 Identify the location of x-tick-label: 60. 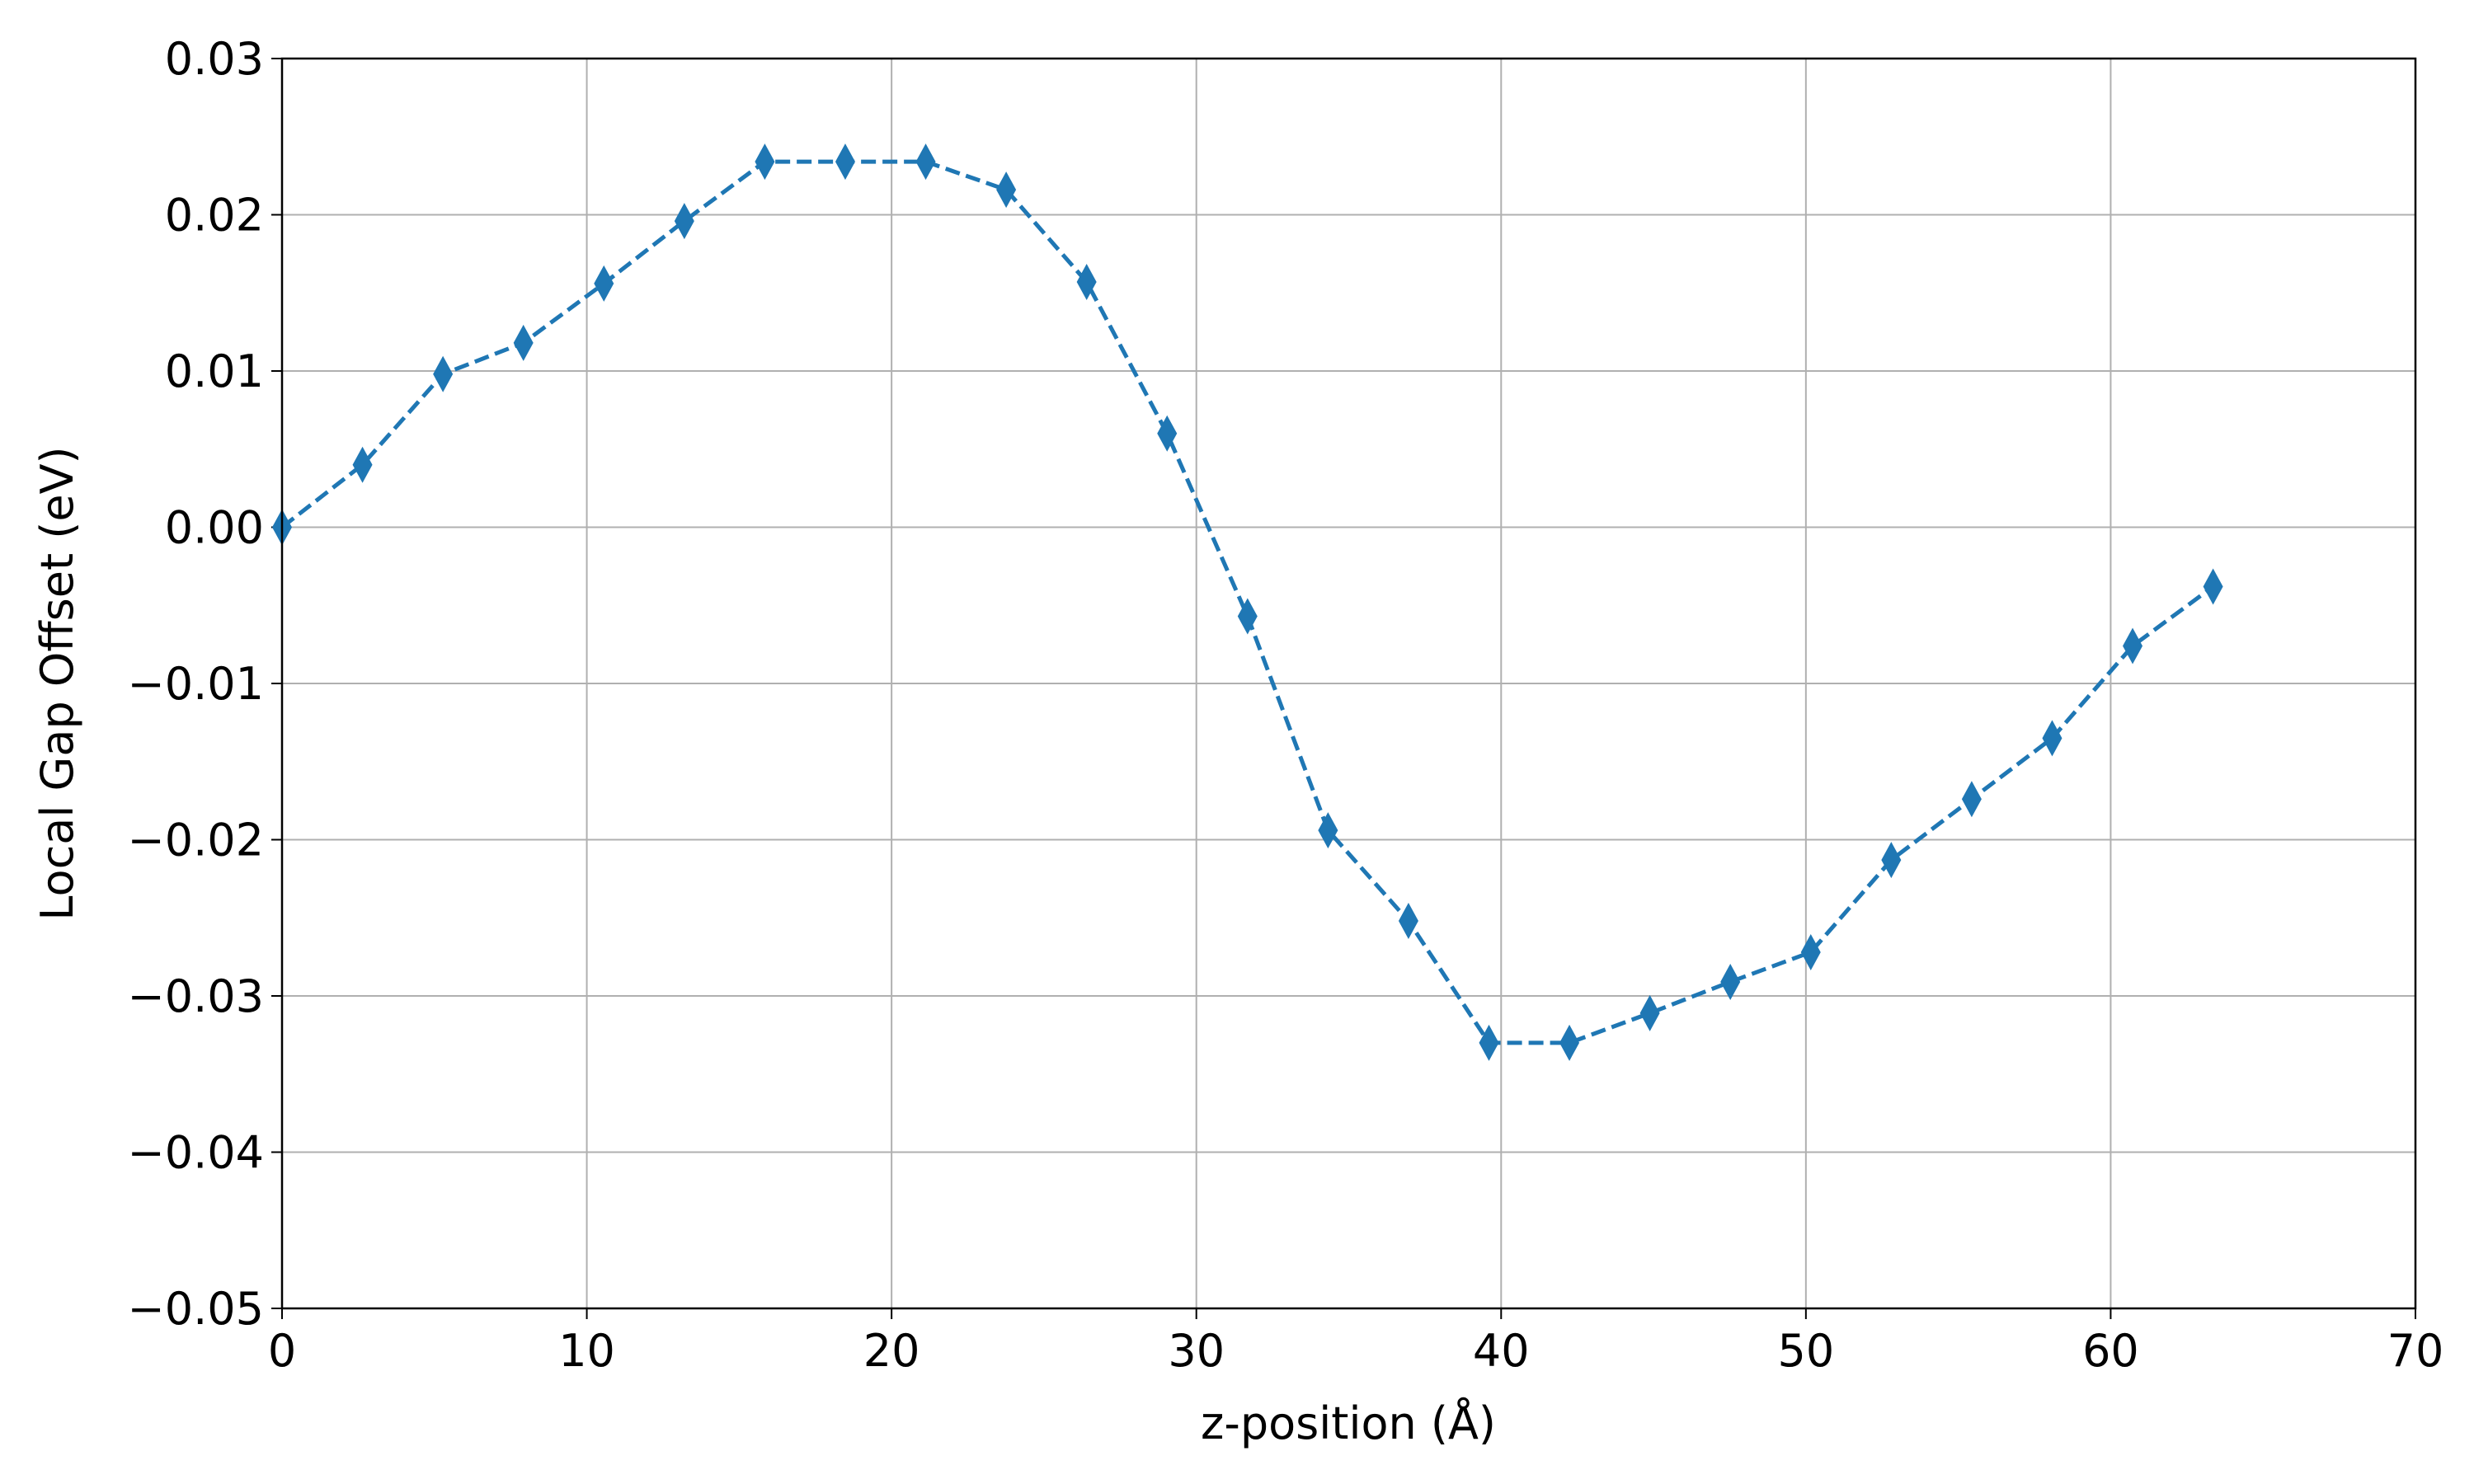
(2110, 1351).